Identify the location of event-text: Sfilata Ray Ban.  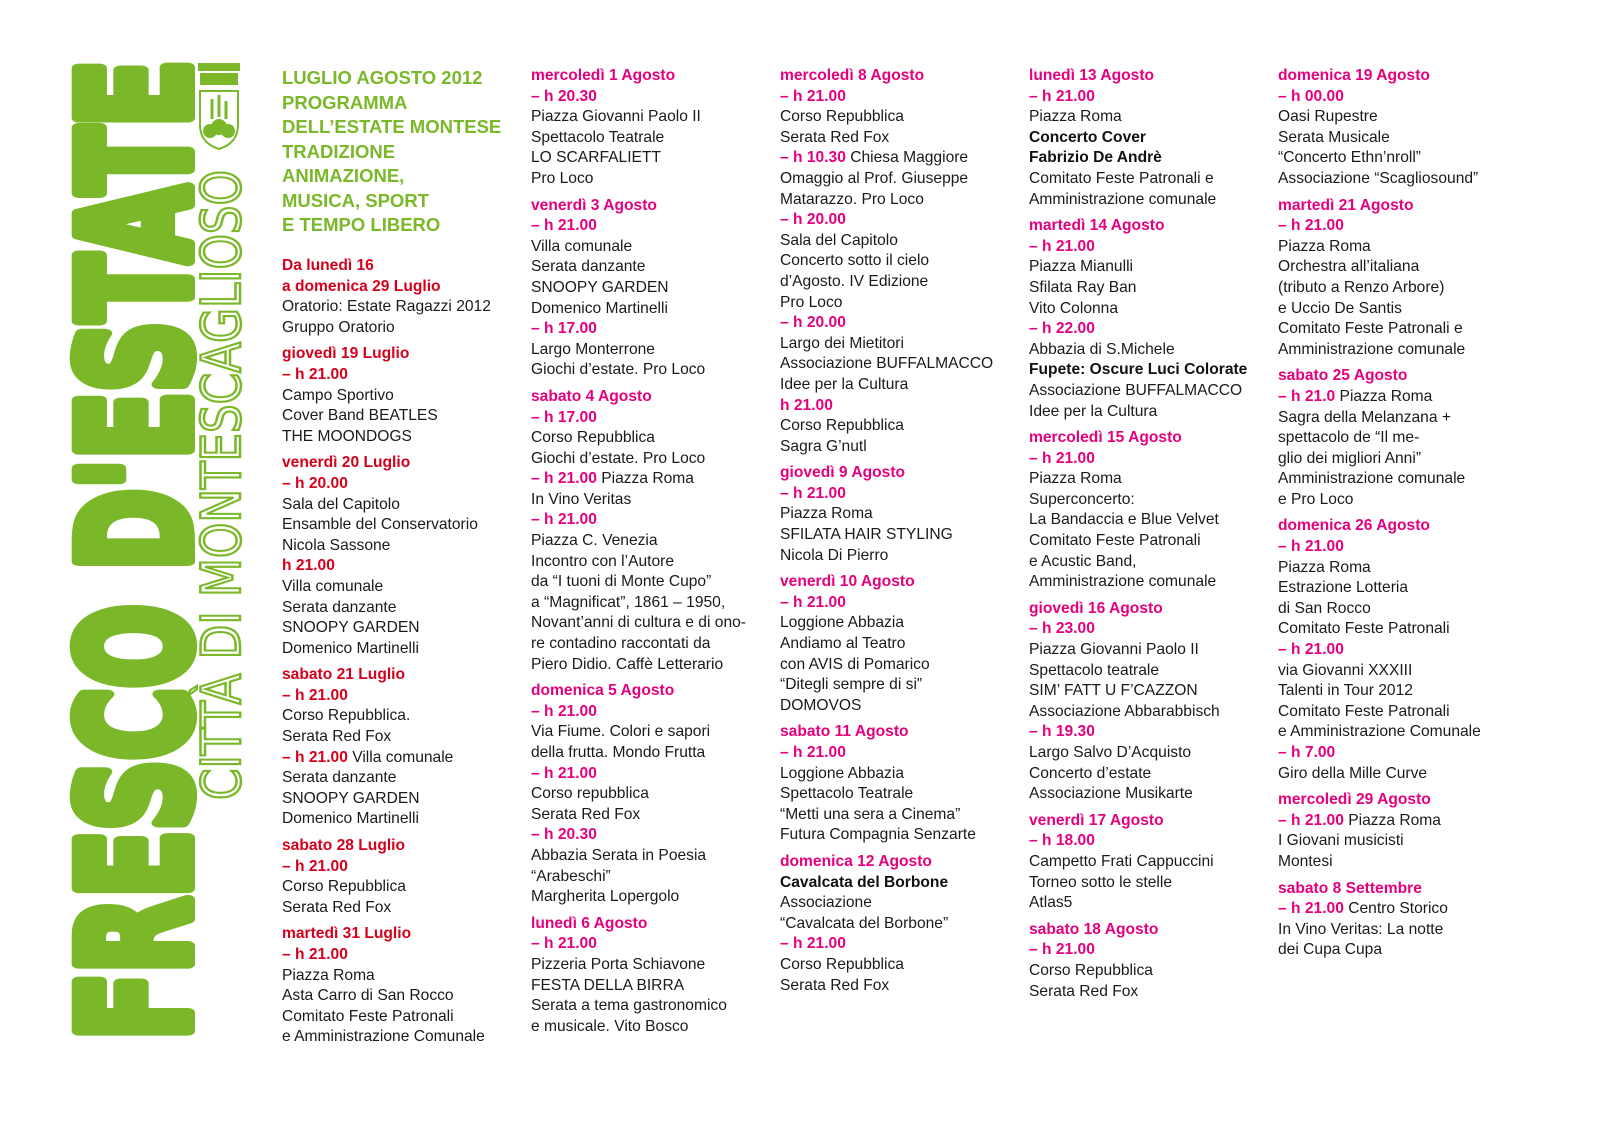
(1083, 287).